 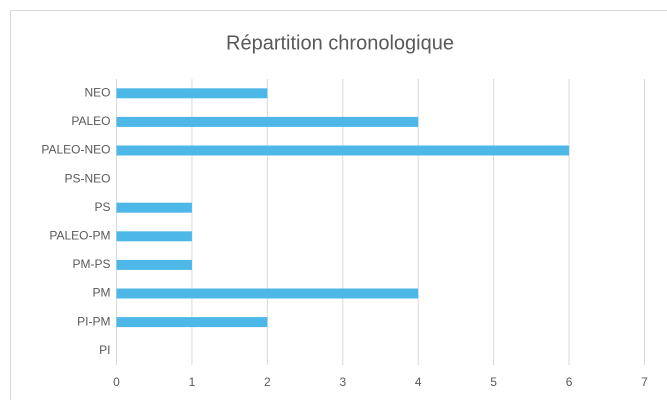 What do you see at coordinates (93, 321) in the screenshot?
I see `y-tick-label: PI-PM` at bounding box center [93, 321].